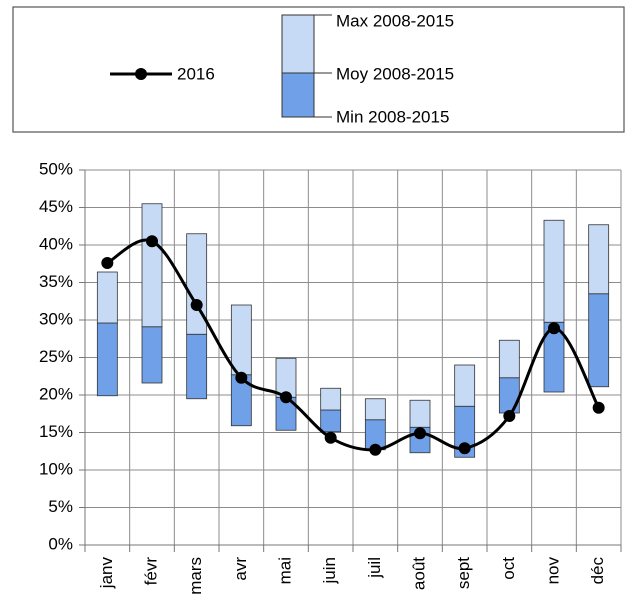 This screenshot has width=638, height=604. Describe the element at coordinates (56, 243) in the screenshot. I see `y-tick-label: 40%` at that location.